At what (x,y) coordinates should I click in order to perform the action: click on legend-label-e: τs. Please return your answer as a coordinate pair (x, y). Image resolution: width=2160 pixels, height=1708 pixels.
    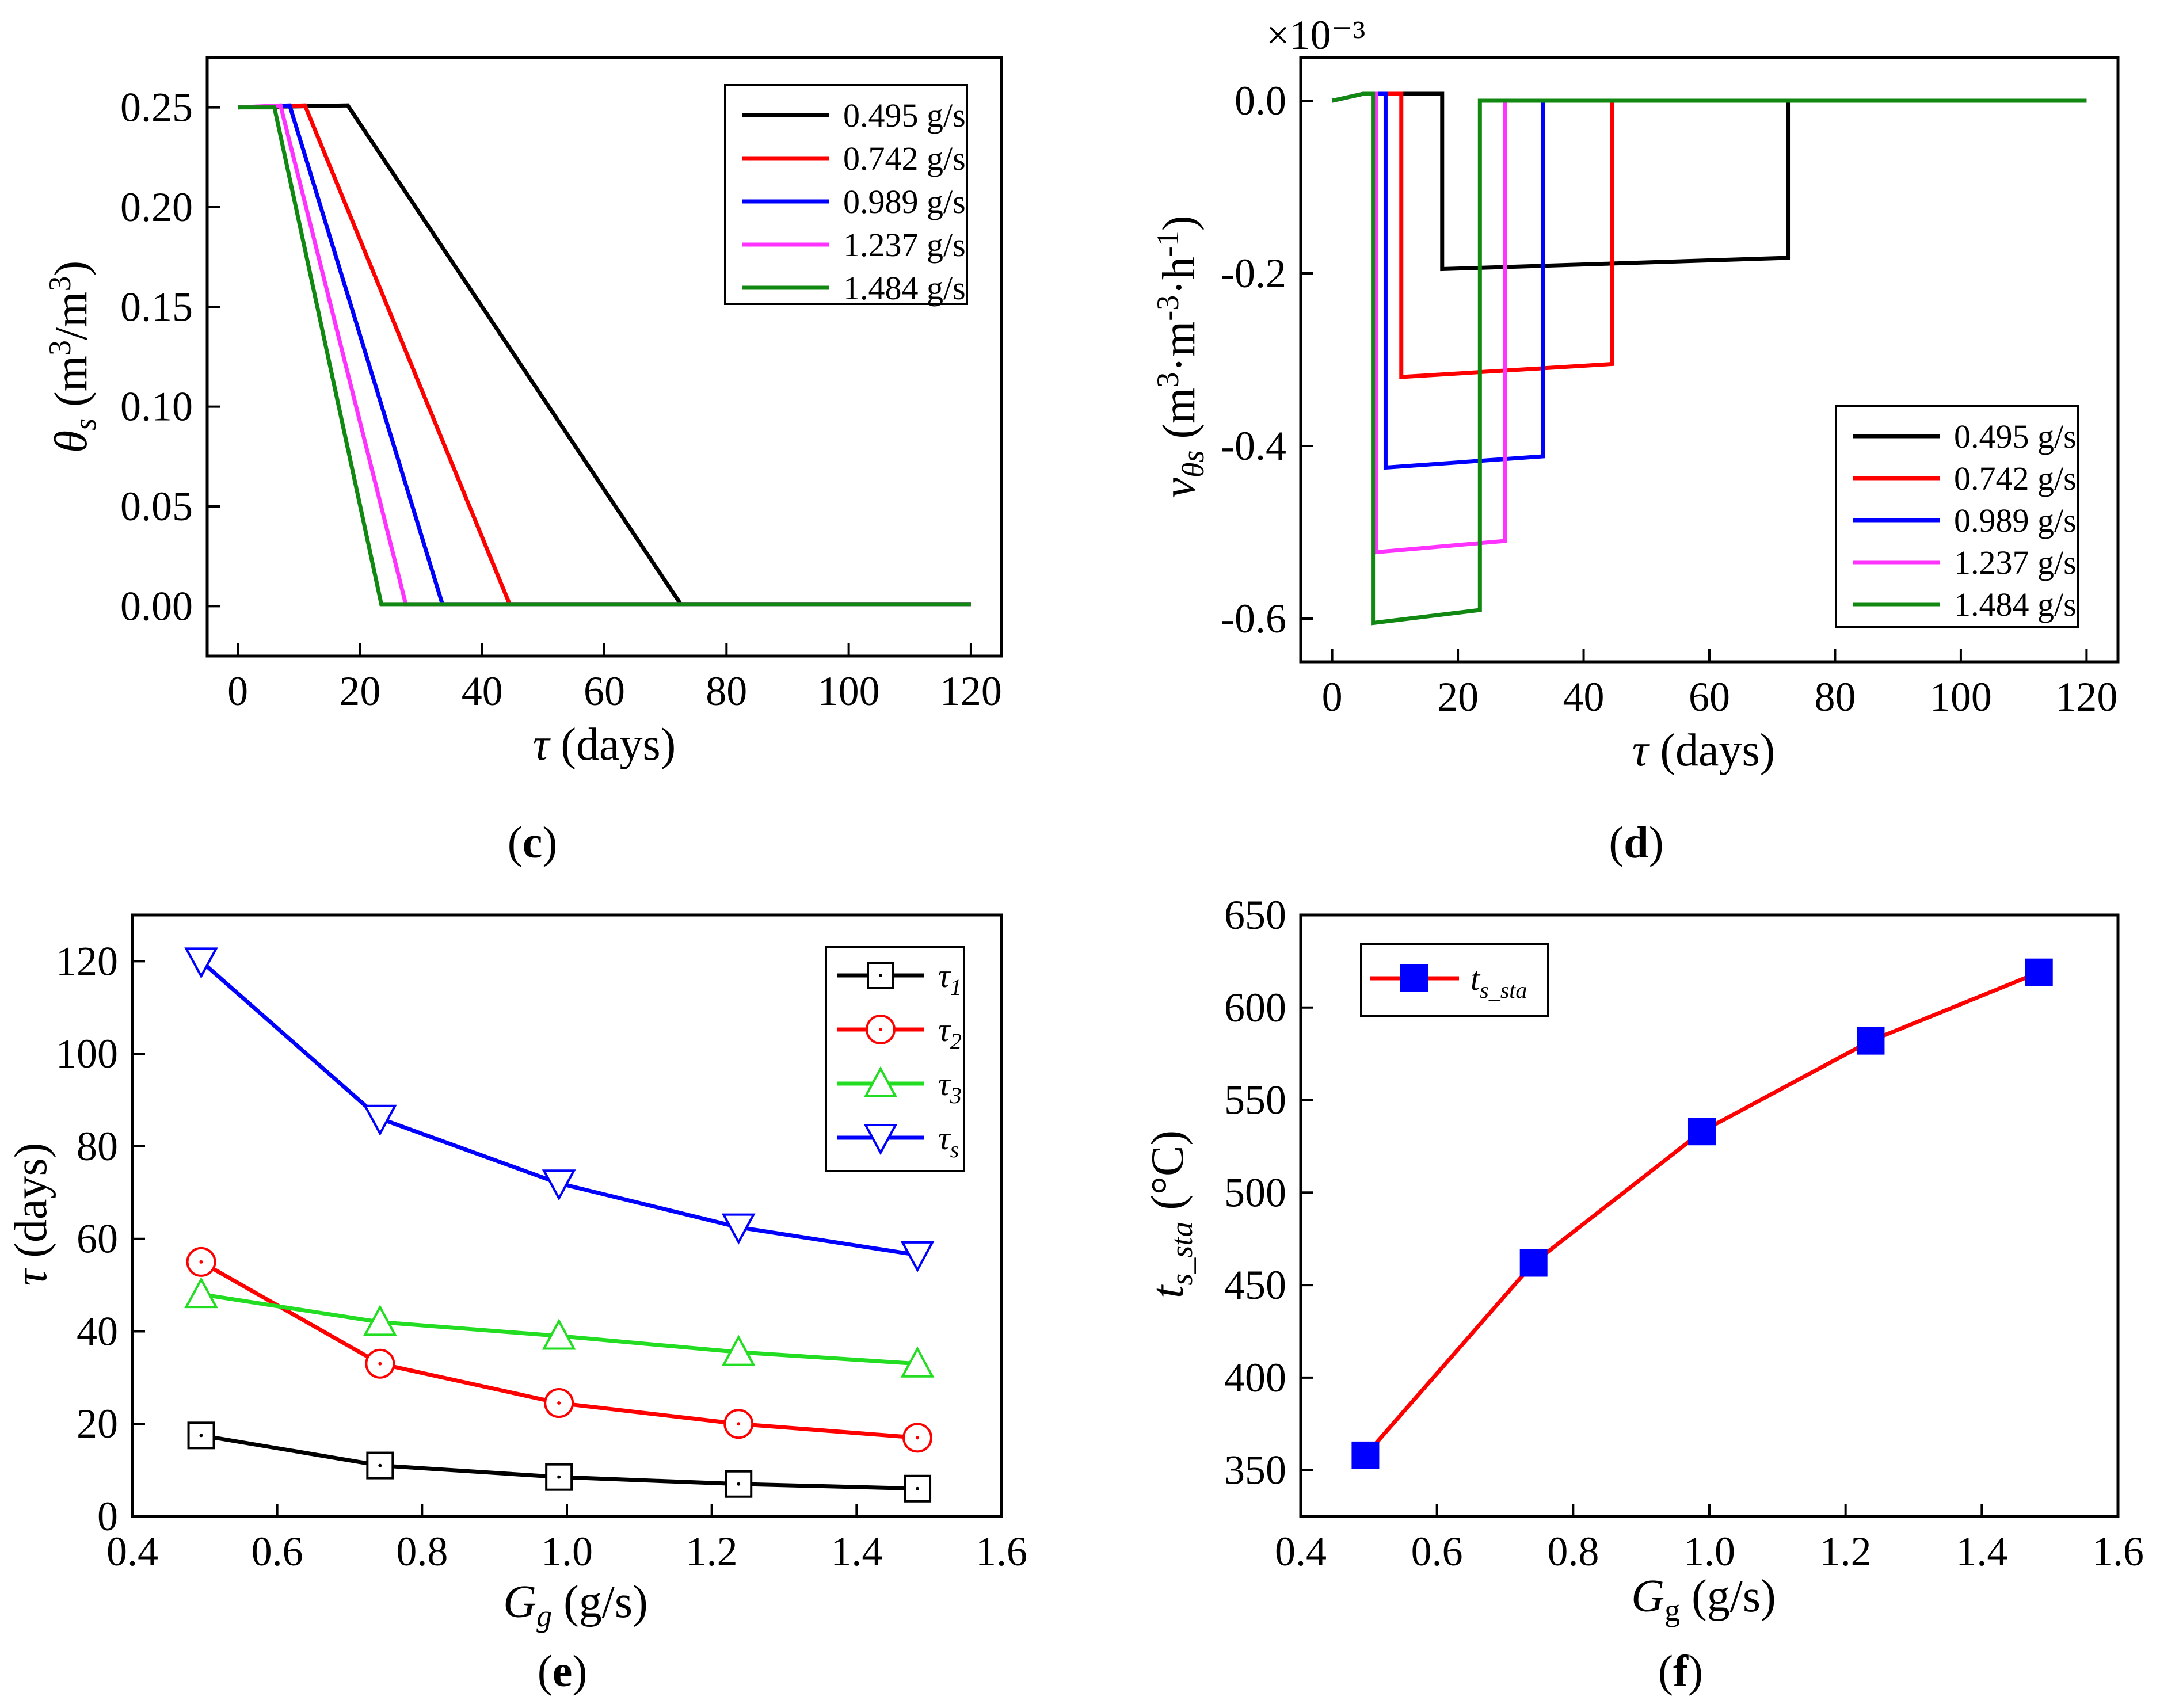
    Looking at the image, I should click on (948, 1140).